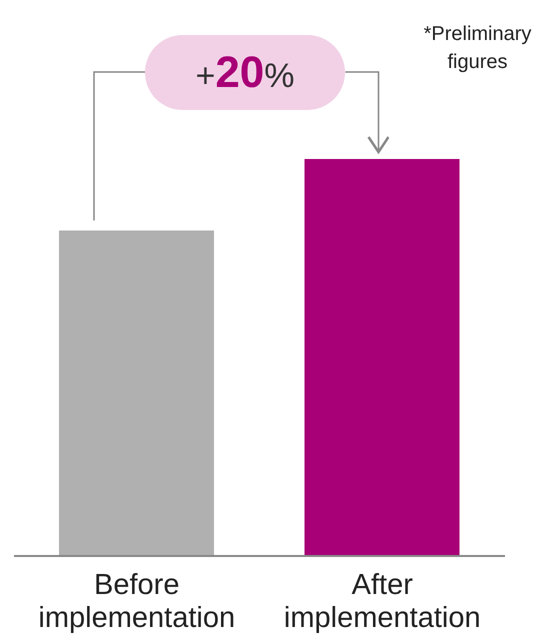  I want to click on x-tick-label: After implementation, so click(382, 601).